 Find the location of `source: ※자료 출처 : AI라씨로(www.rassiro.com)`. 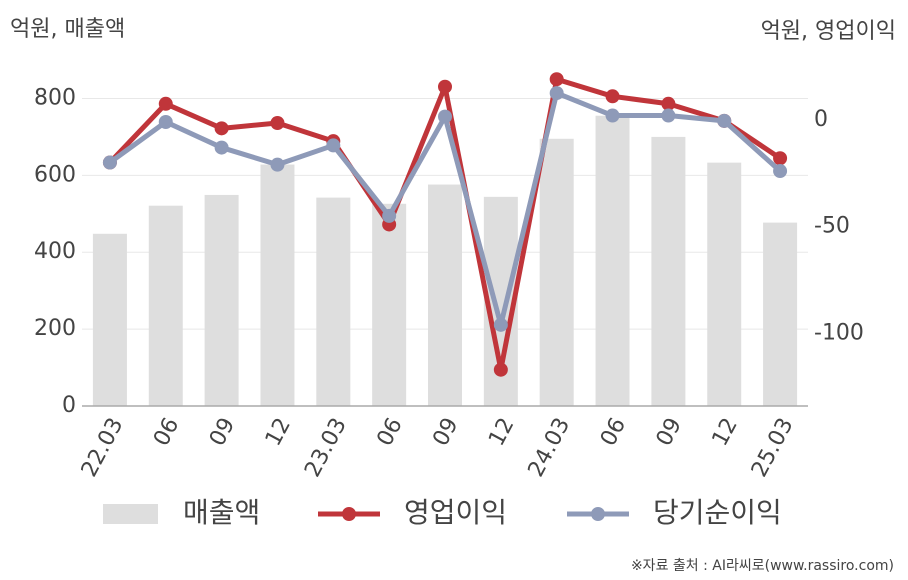

source: ※자료 출처 : AI라씨로(www.rassiro.com) is located at coordinates (762, 566).